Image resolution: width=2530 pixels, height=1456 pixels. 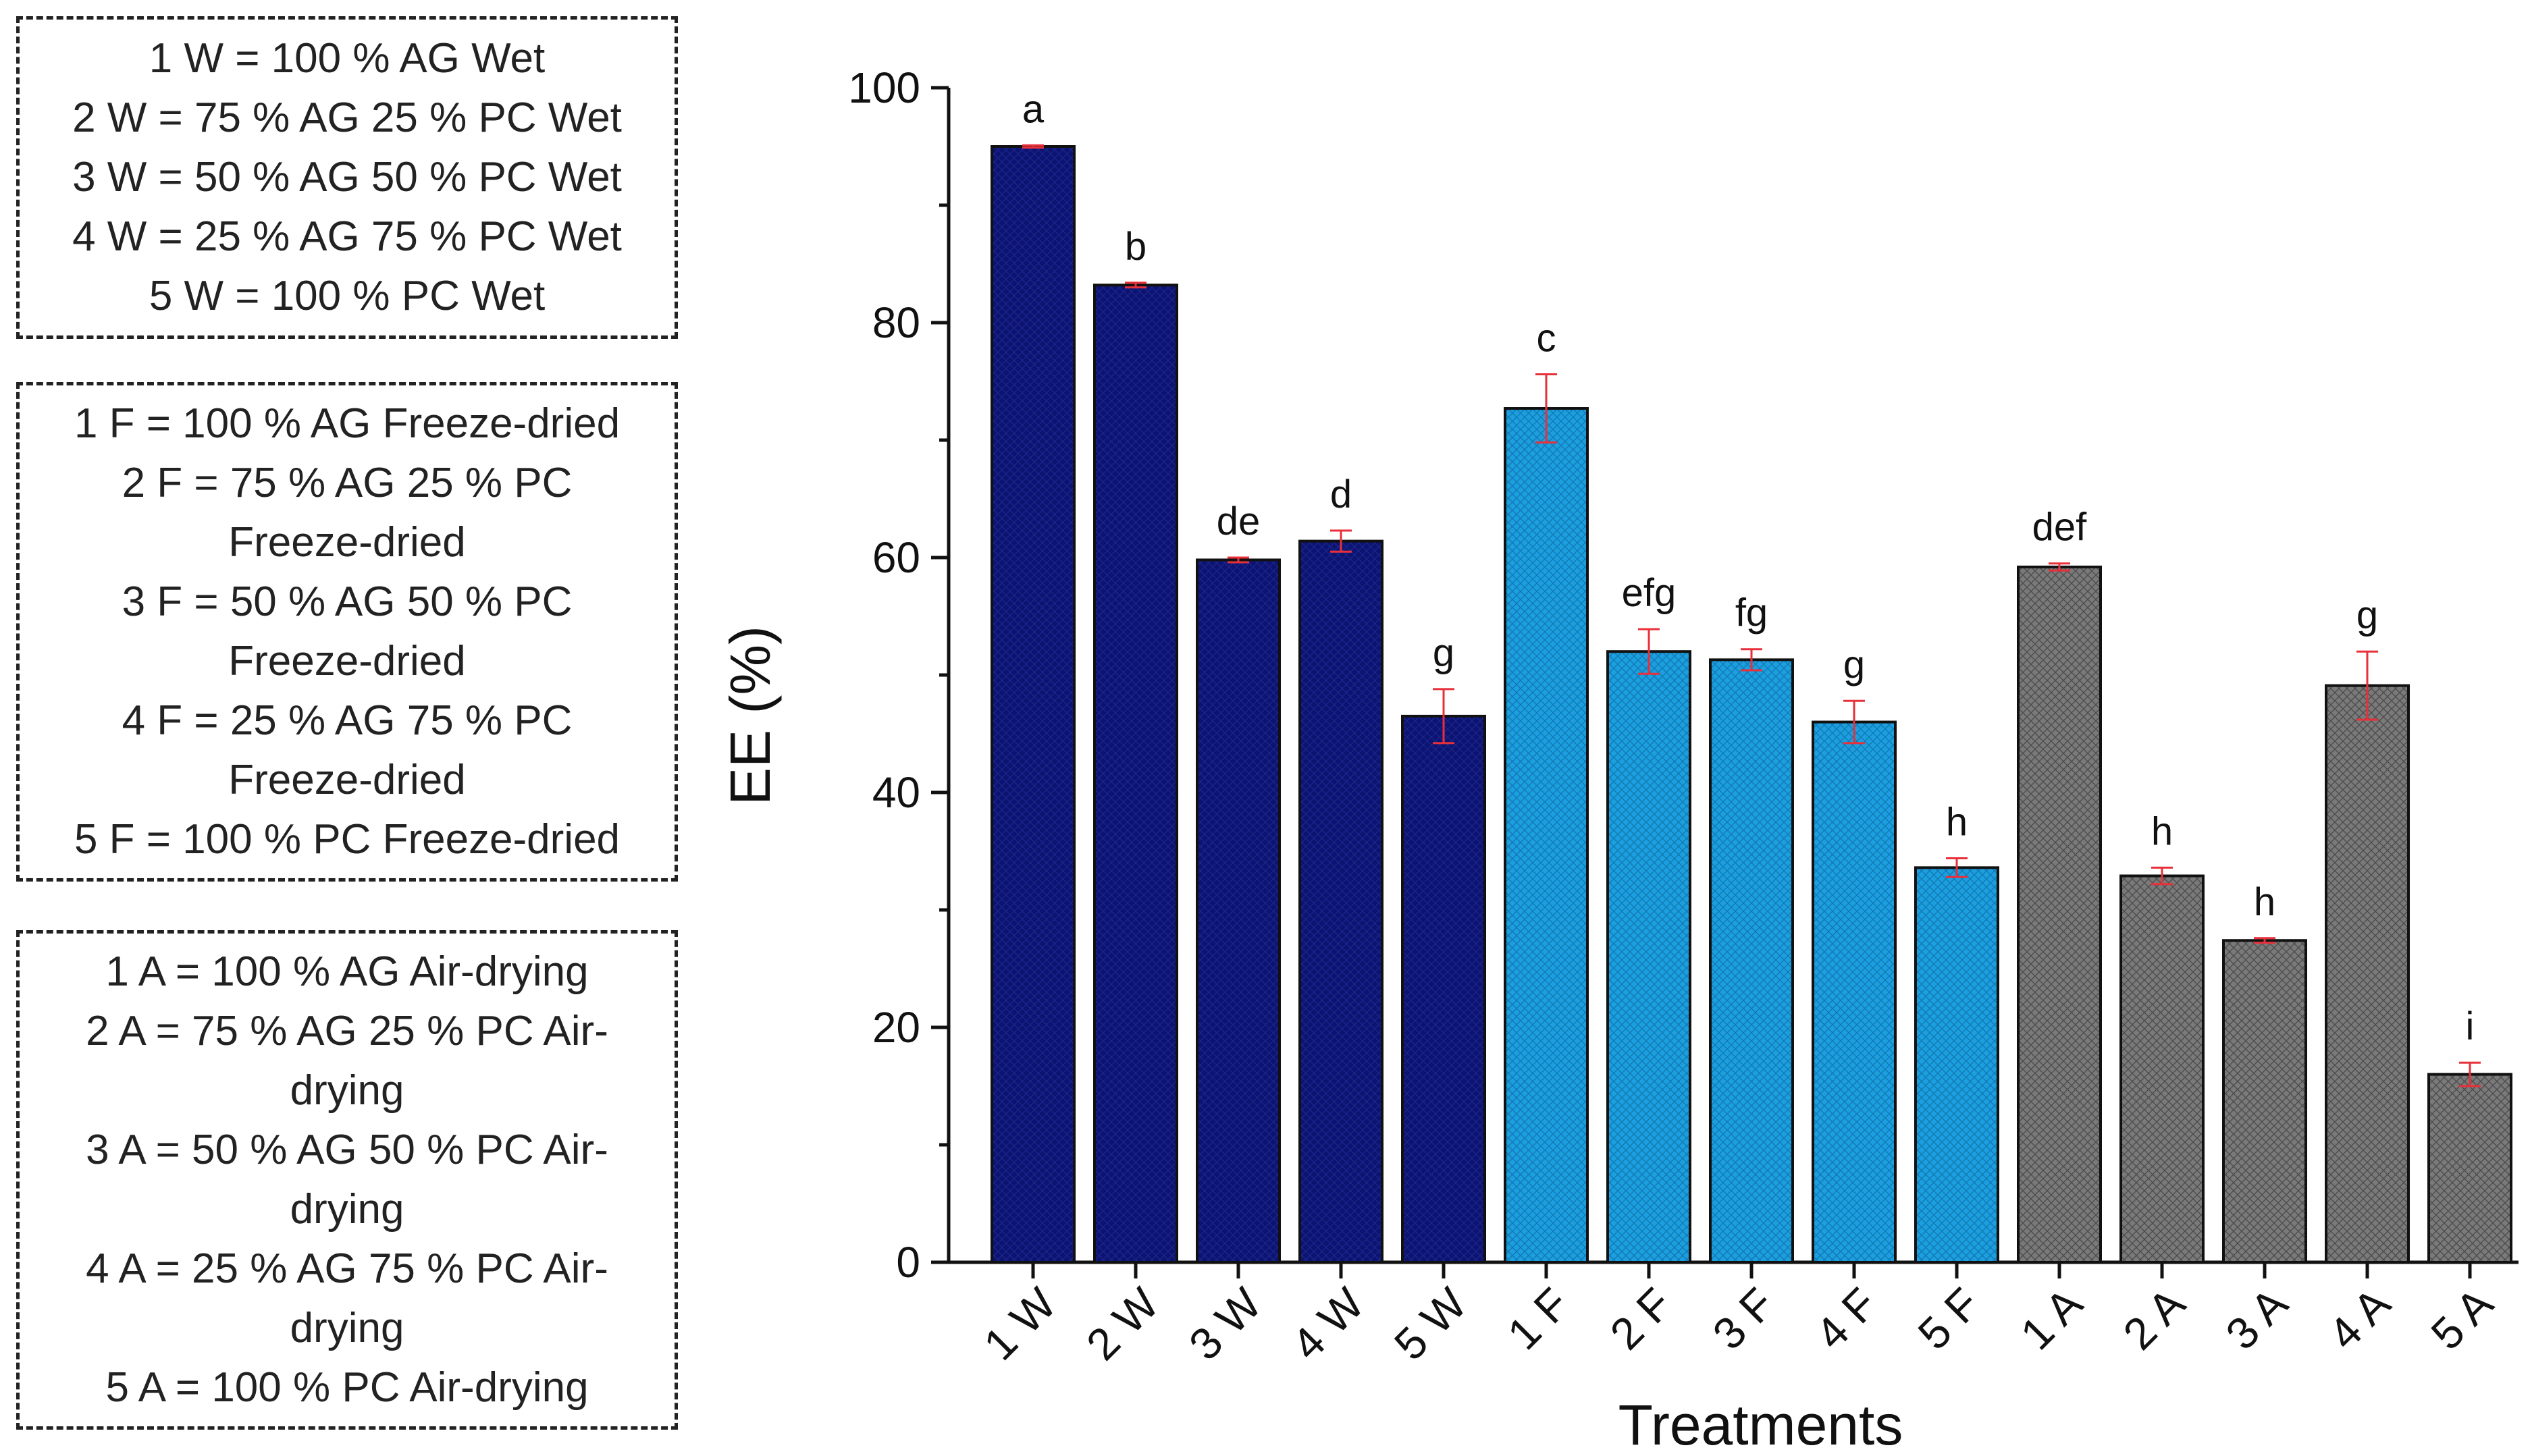 I want to click on bar-3a, so click(x=2264, y=1101).